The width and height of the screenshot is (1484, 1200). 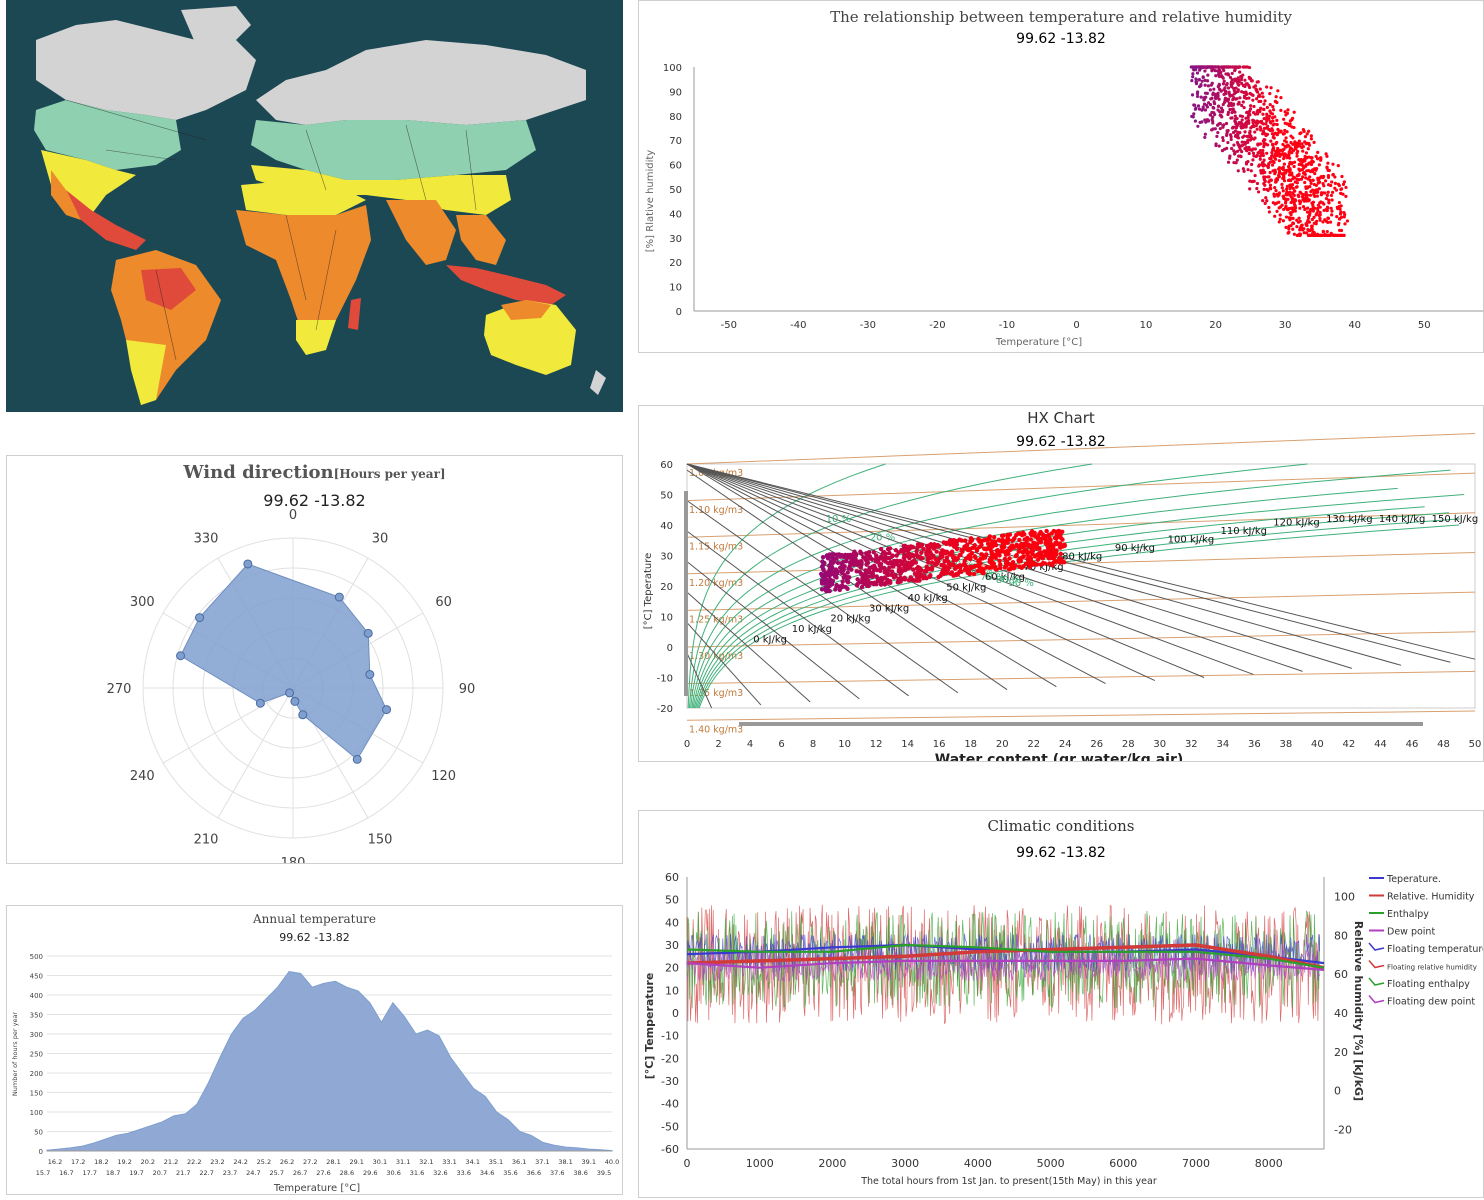 What do you see at coordinates (978, 1163) in the screenshot?
I see `x-tick-label: 4000` at bounding box center [978, 1163].